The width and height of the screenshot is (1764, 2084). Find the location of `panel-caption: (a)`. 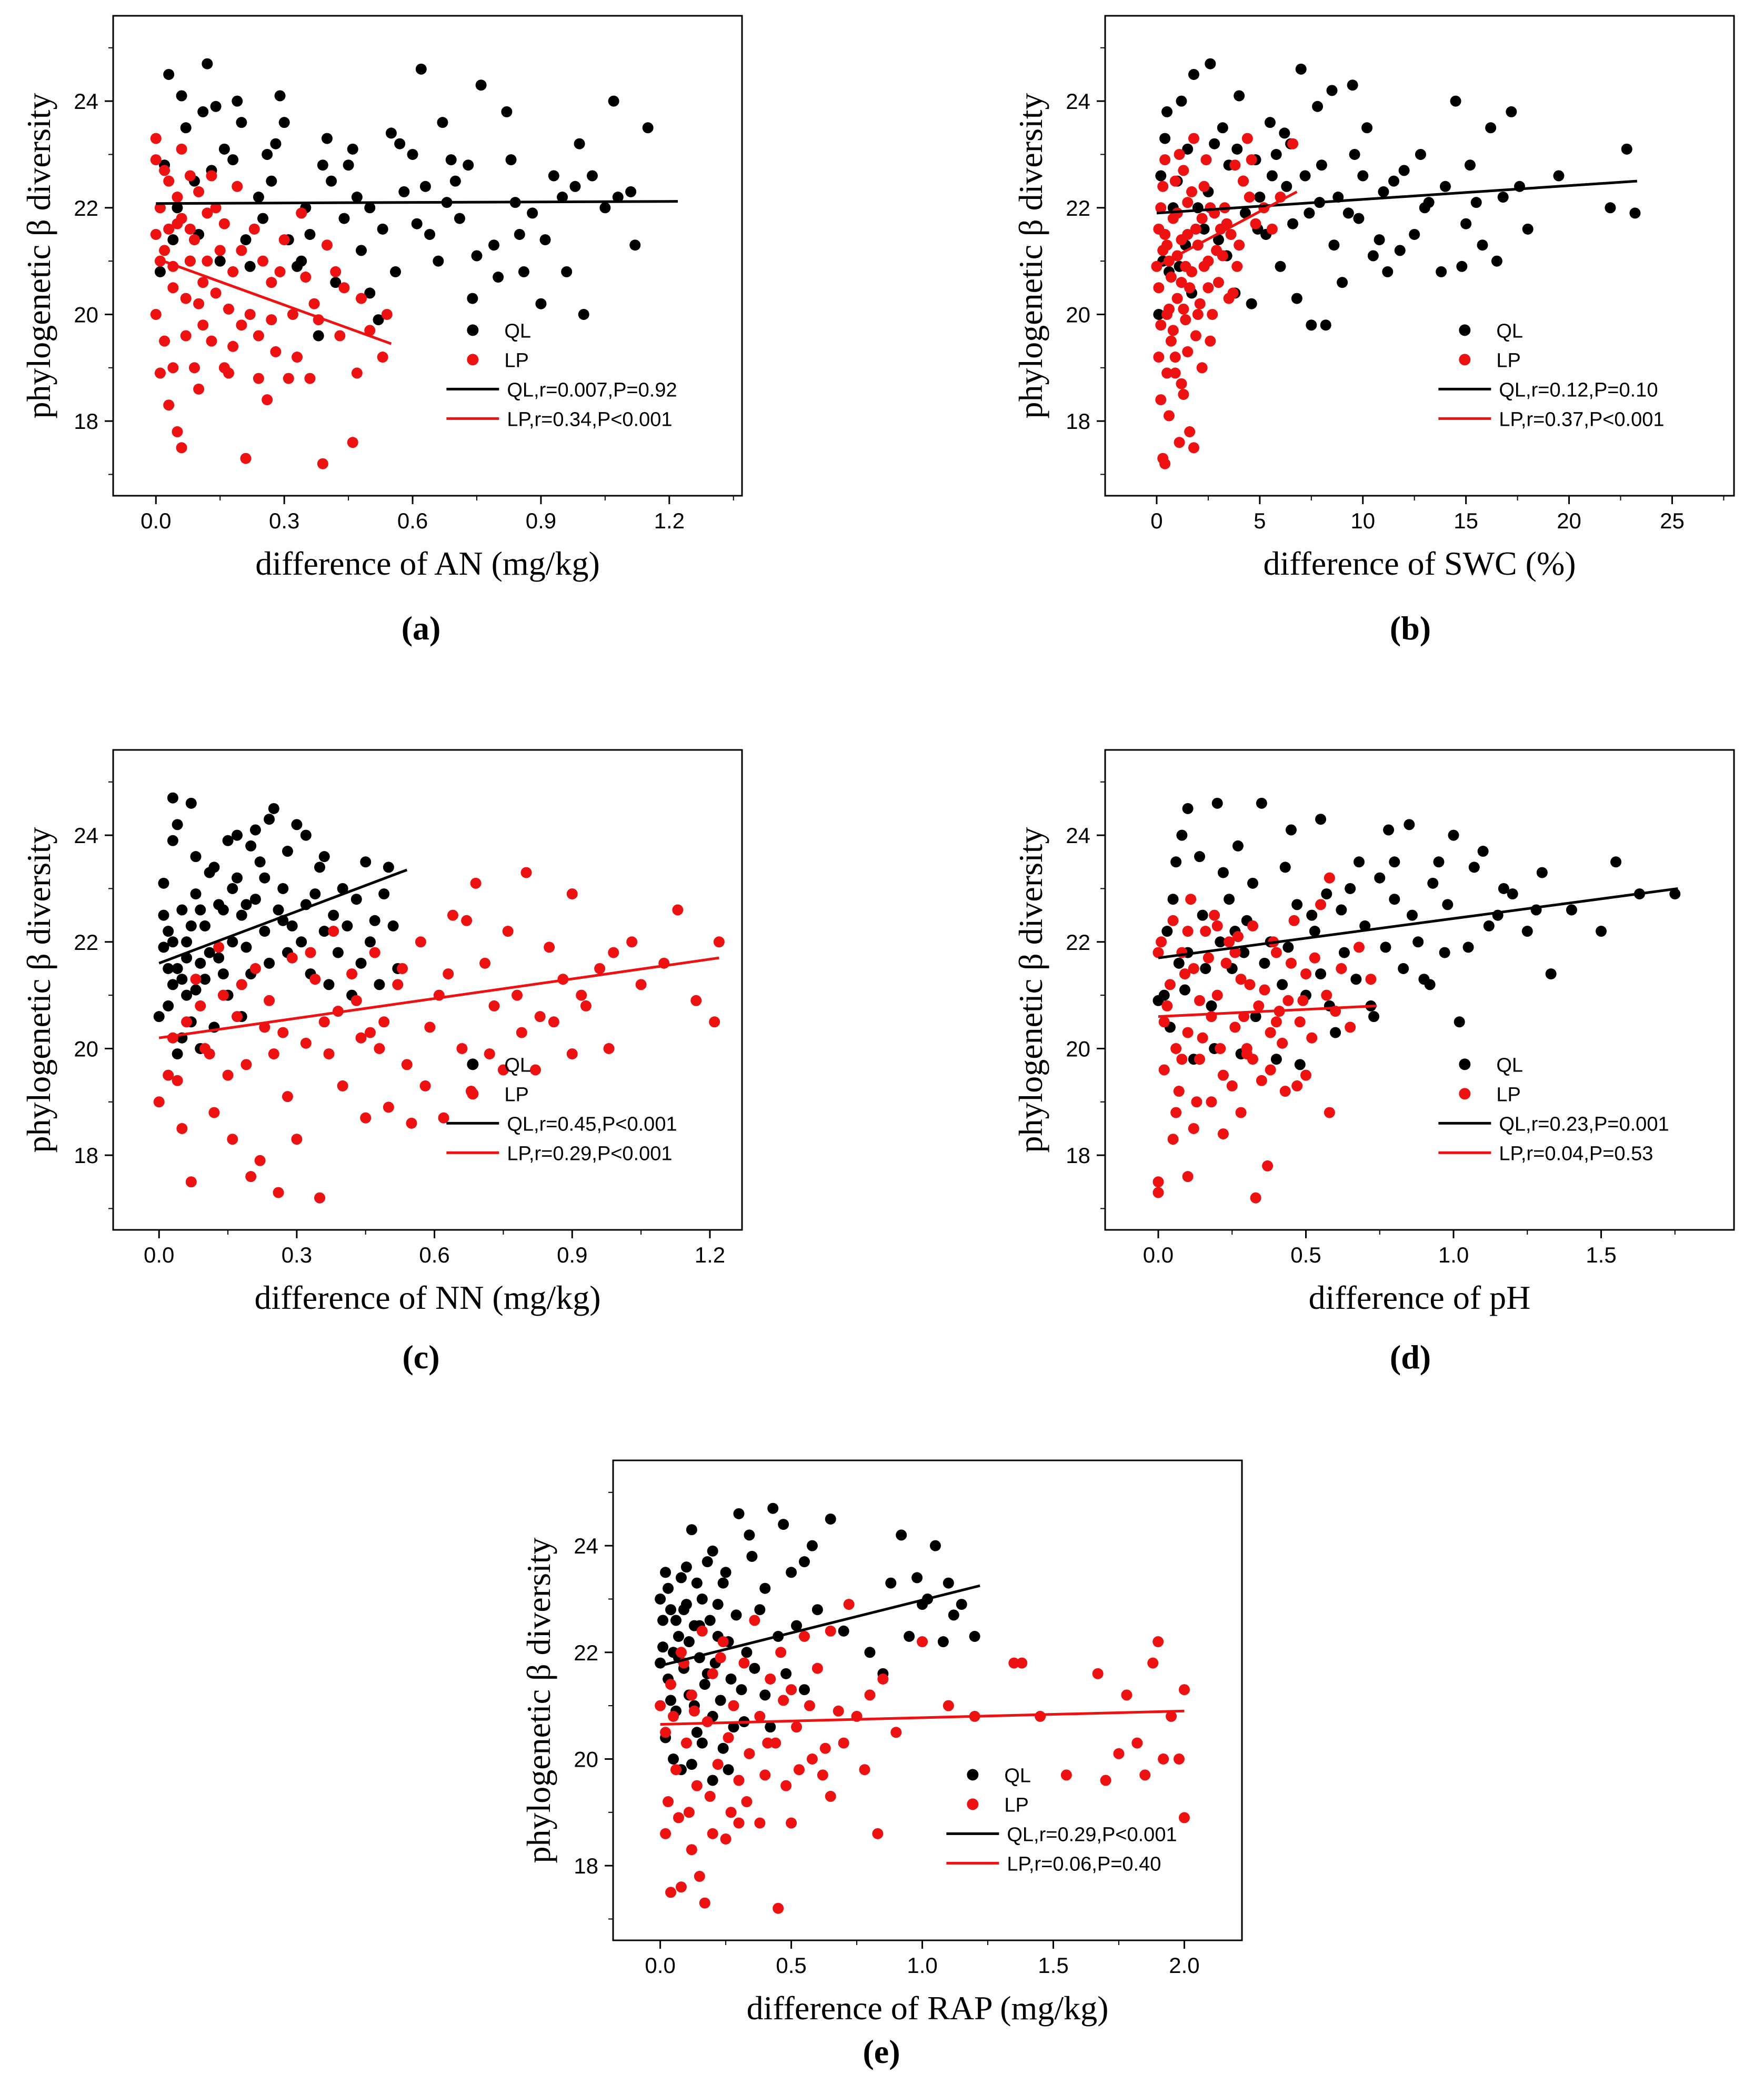

panel-caption: (a) is located at coordinates (421, 628).